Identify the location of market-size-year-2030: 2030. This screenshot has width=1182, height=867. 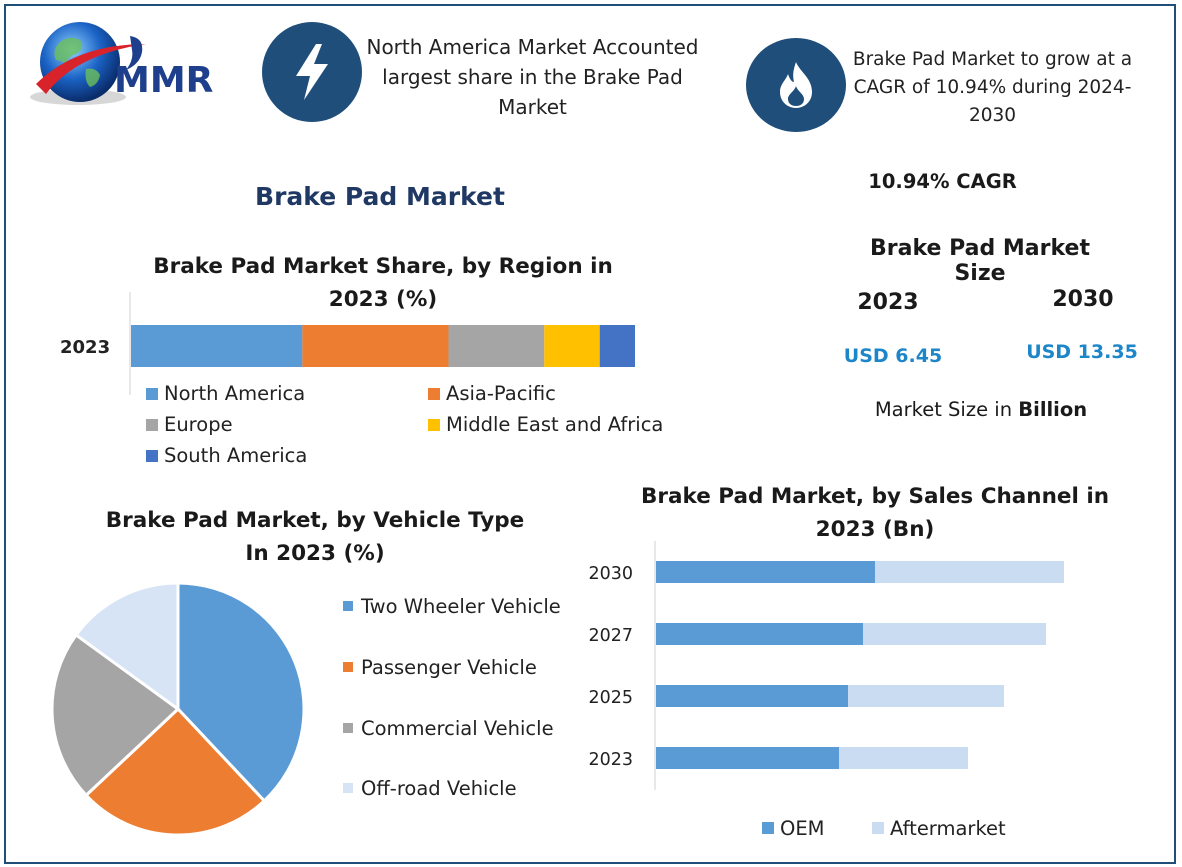
(1083, 299).